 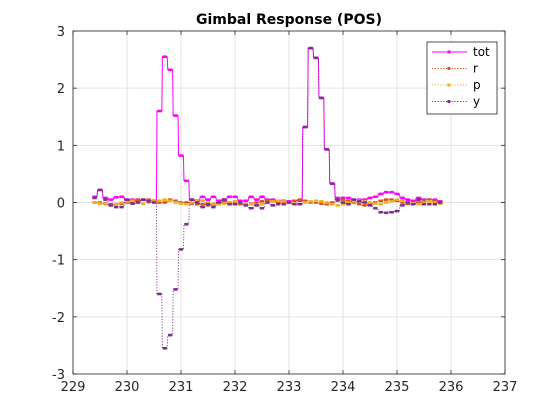 What do you see at coordinates (462, 78) in the screenshot?
I see `legend: tot rpy` at bounding box center [462, 78].